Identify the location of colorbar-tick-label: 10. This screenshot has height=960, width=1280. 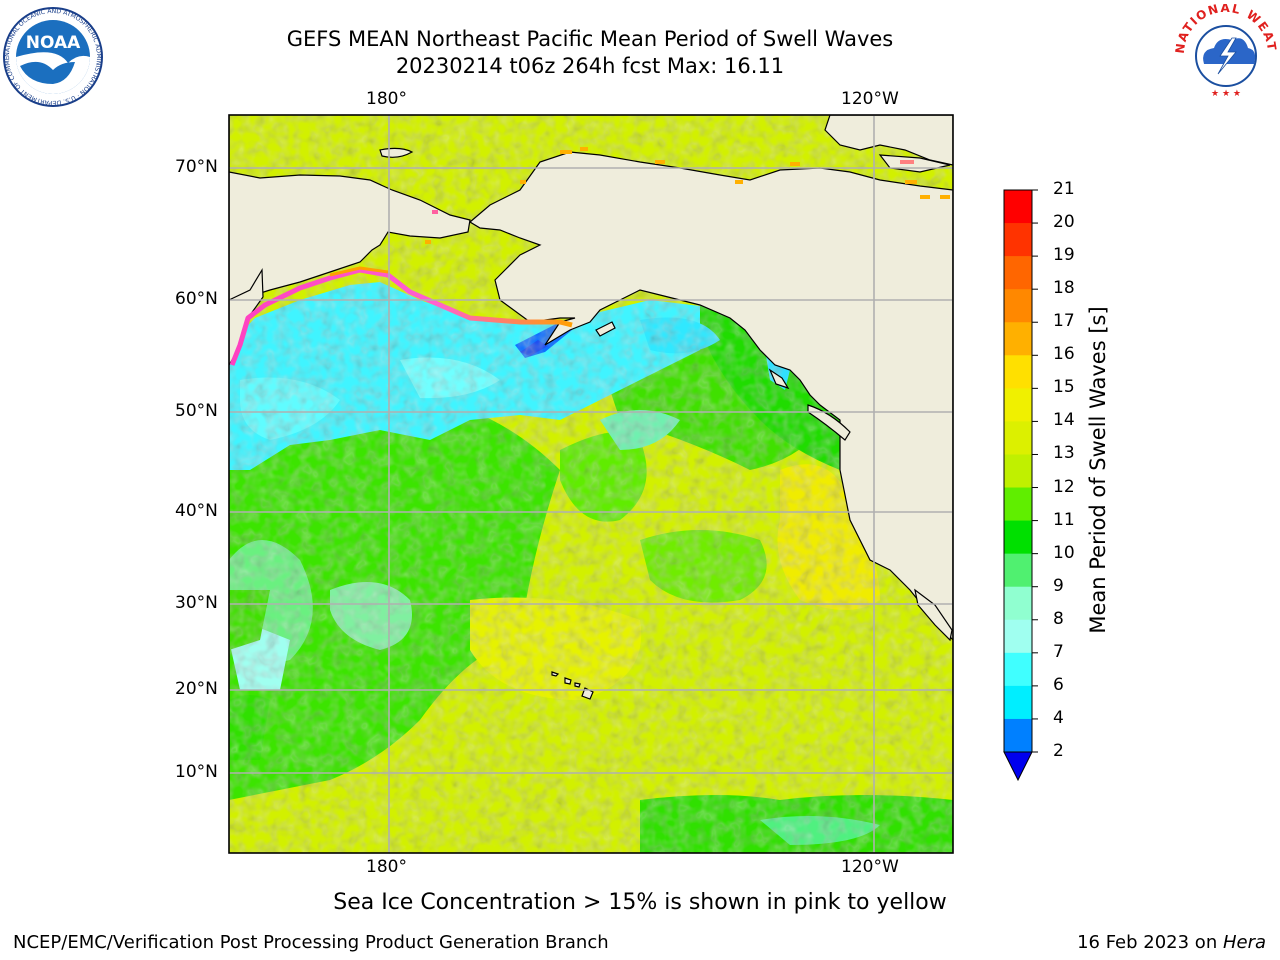
(1064, 552).